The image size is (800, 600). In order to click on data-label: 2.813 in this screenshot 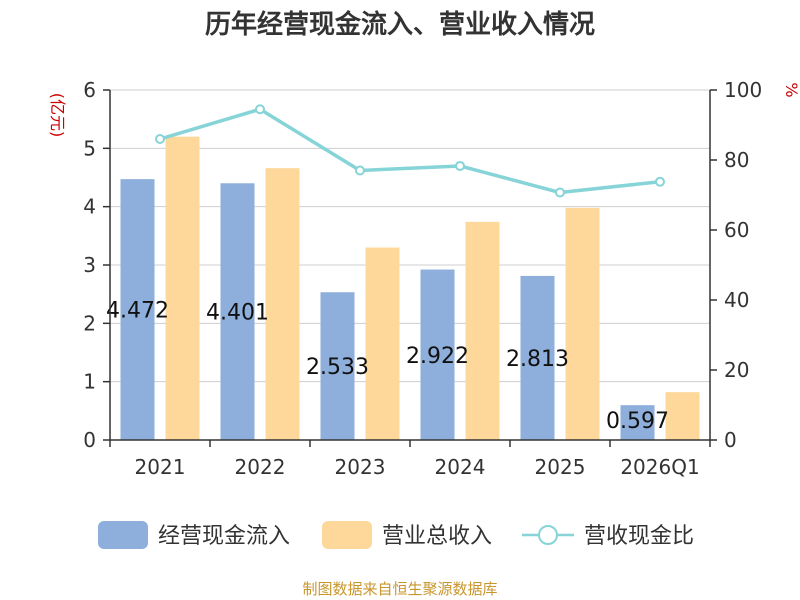, I will do `click(537, 359)`.